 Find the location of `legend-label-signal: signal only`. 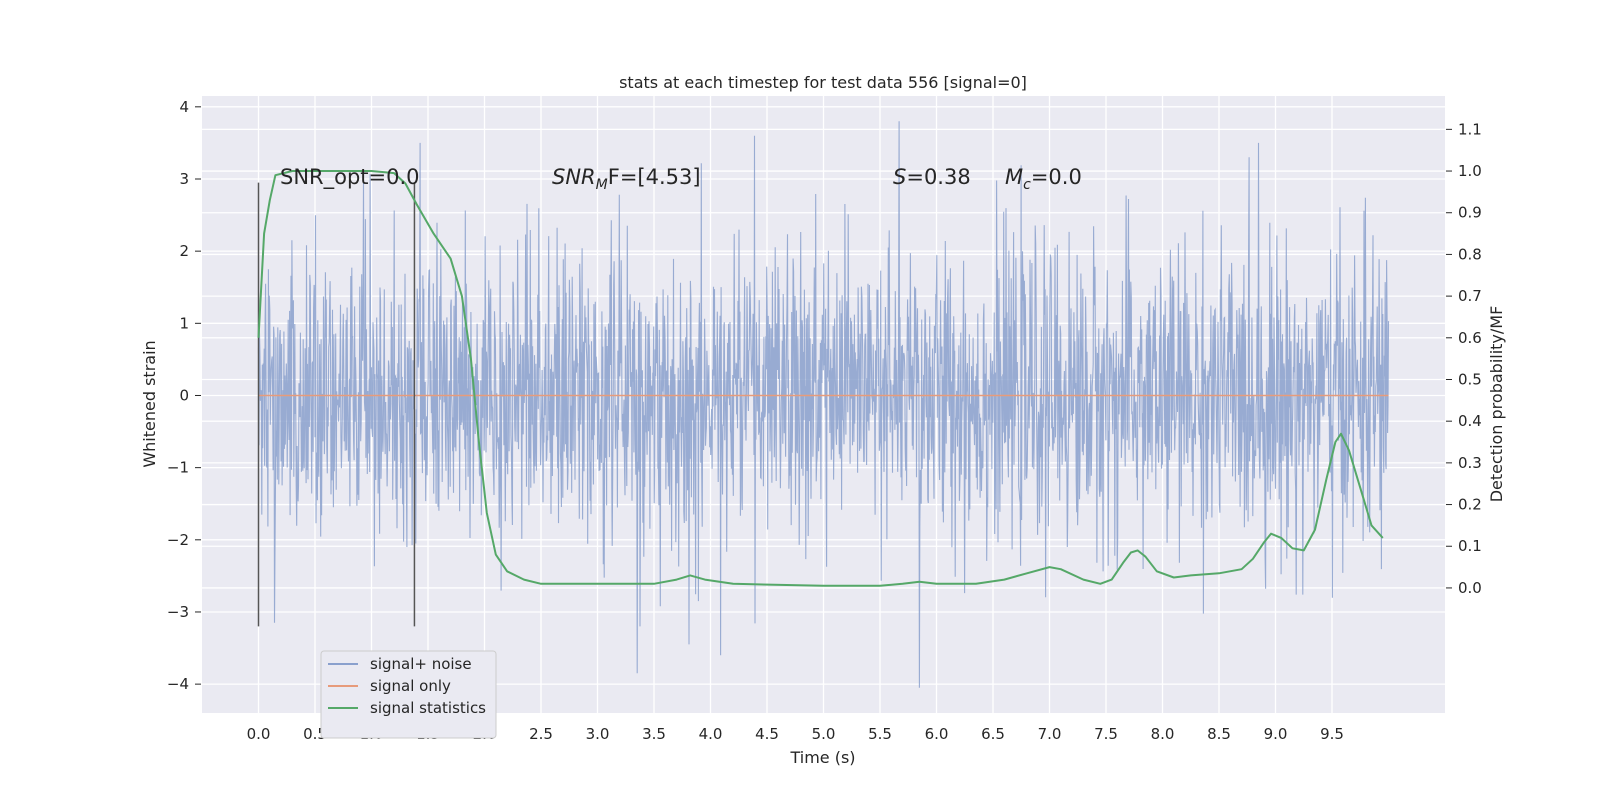

legend-label-signal: signal only is located at coordinates (410, 686).